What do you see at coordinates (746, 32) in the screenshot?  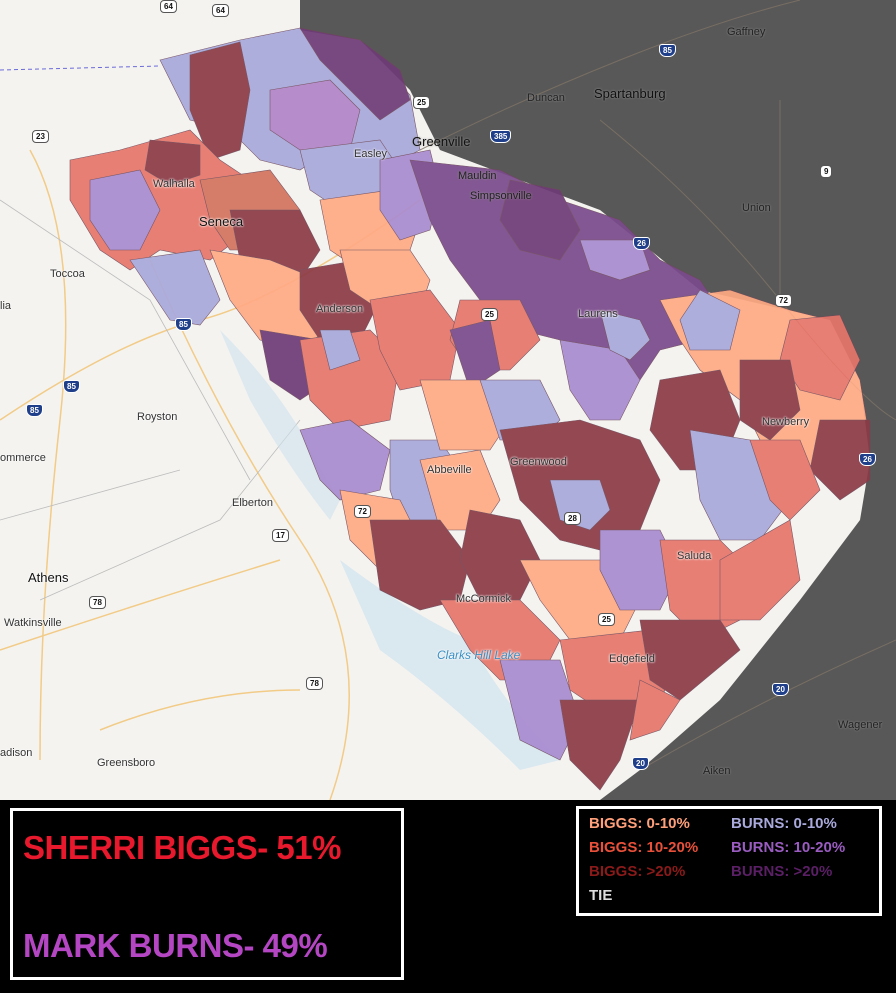 I see `place-label: Gaffney` at bounding box center [746, 32].